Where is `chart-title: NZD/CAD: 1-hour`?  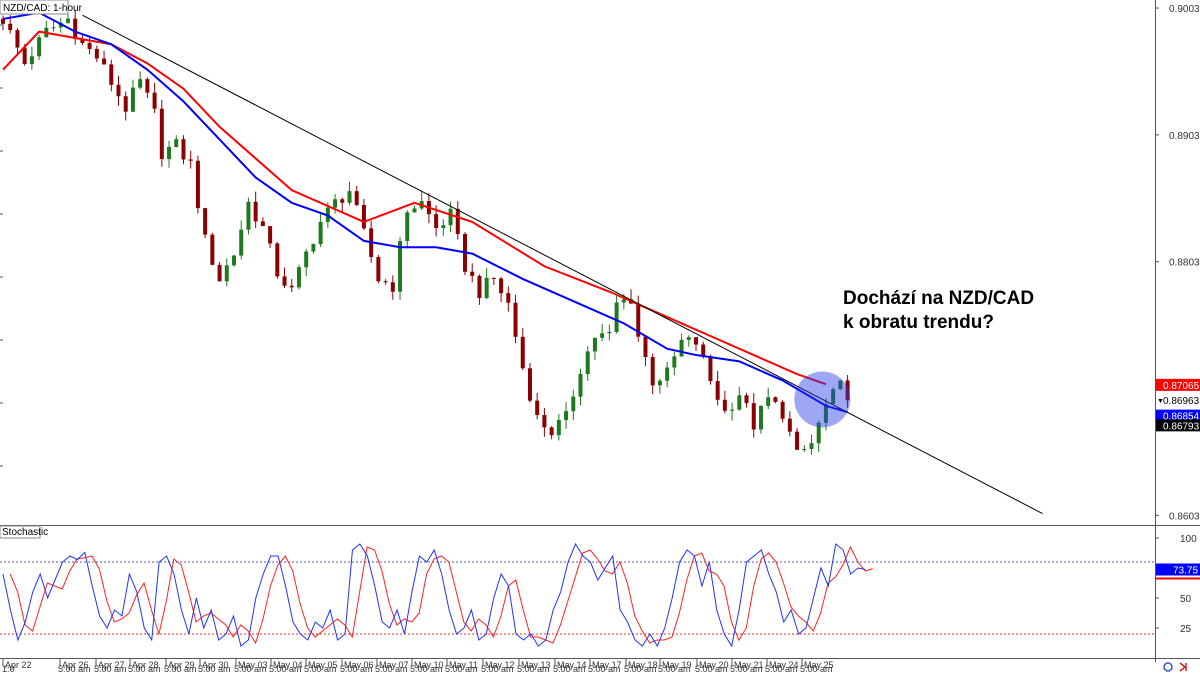 chart-title: NZD/CAD: 1-hour is located at coordinates (43, 8).